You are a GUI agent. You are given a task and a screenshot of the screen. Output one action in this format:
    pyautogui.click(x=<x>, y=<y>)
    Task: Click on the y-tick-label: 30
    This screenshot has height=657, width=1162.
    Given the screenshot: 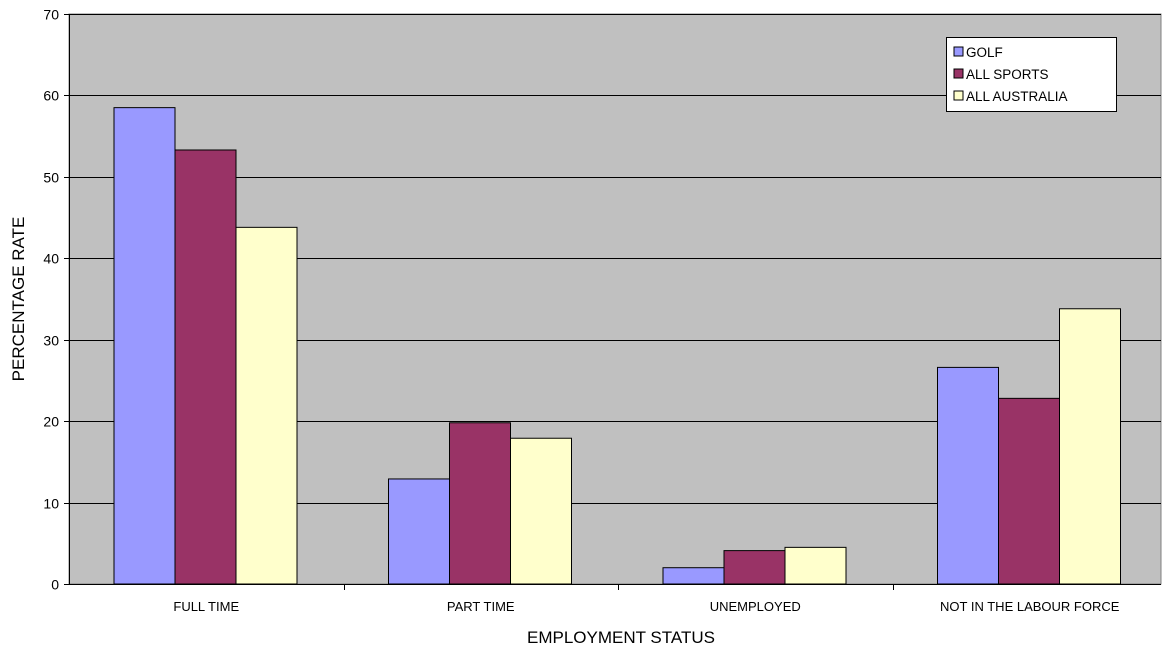 What is the action you would take?
    pyautogui.click(x=51, y=341)
    